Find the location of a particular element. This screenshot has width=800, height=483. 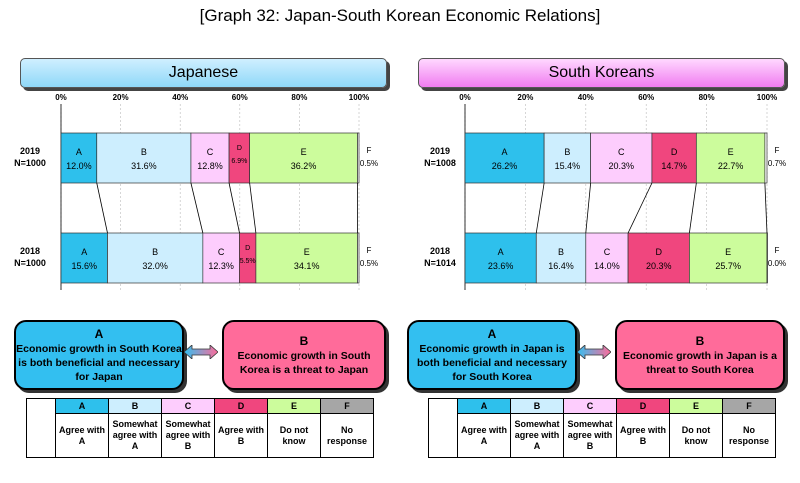

japanese-panel-title: Japanese is located at coordinates (203, 72).